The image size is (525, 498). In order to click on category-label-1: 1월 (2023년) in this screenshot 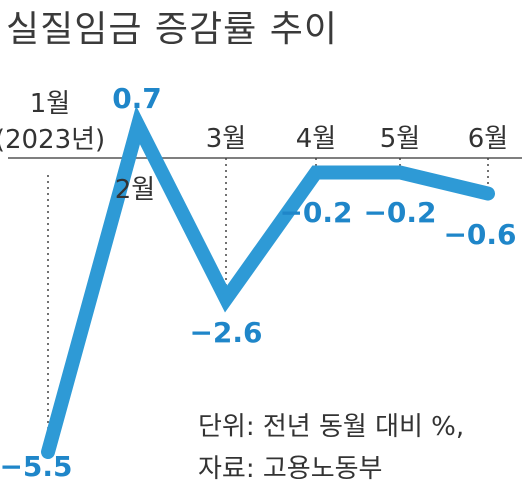, I will do `click(52, 122)`.